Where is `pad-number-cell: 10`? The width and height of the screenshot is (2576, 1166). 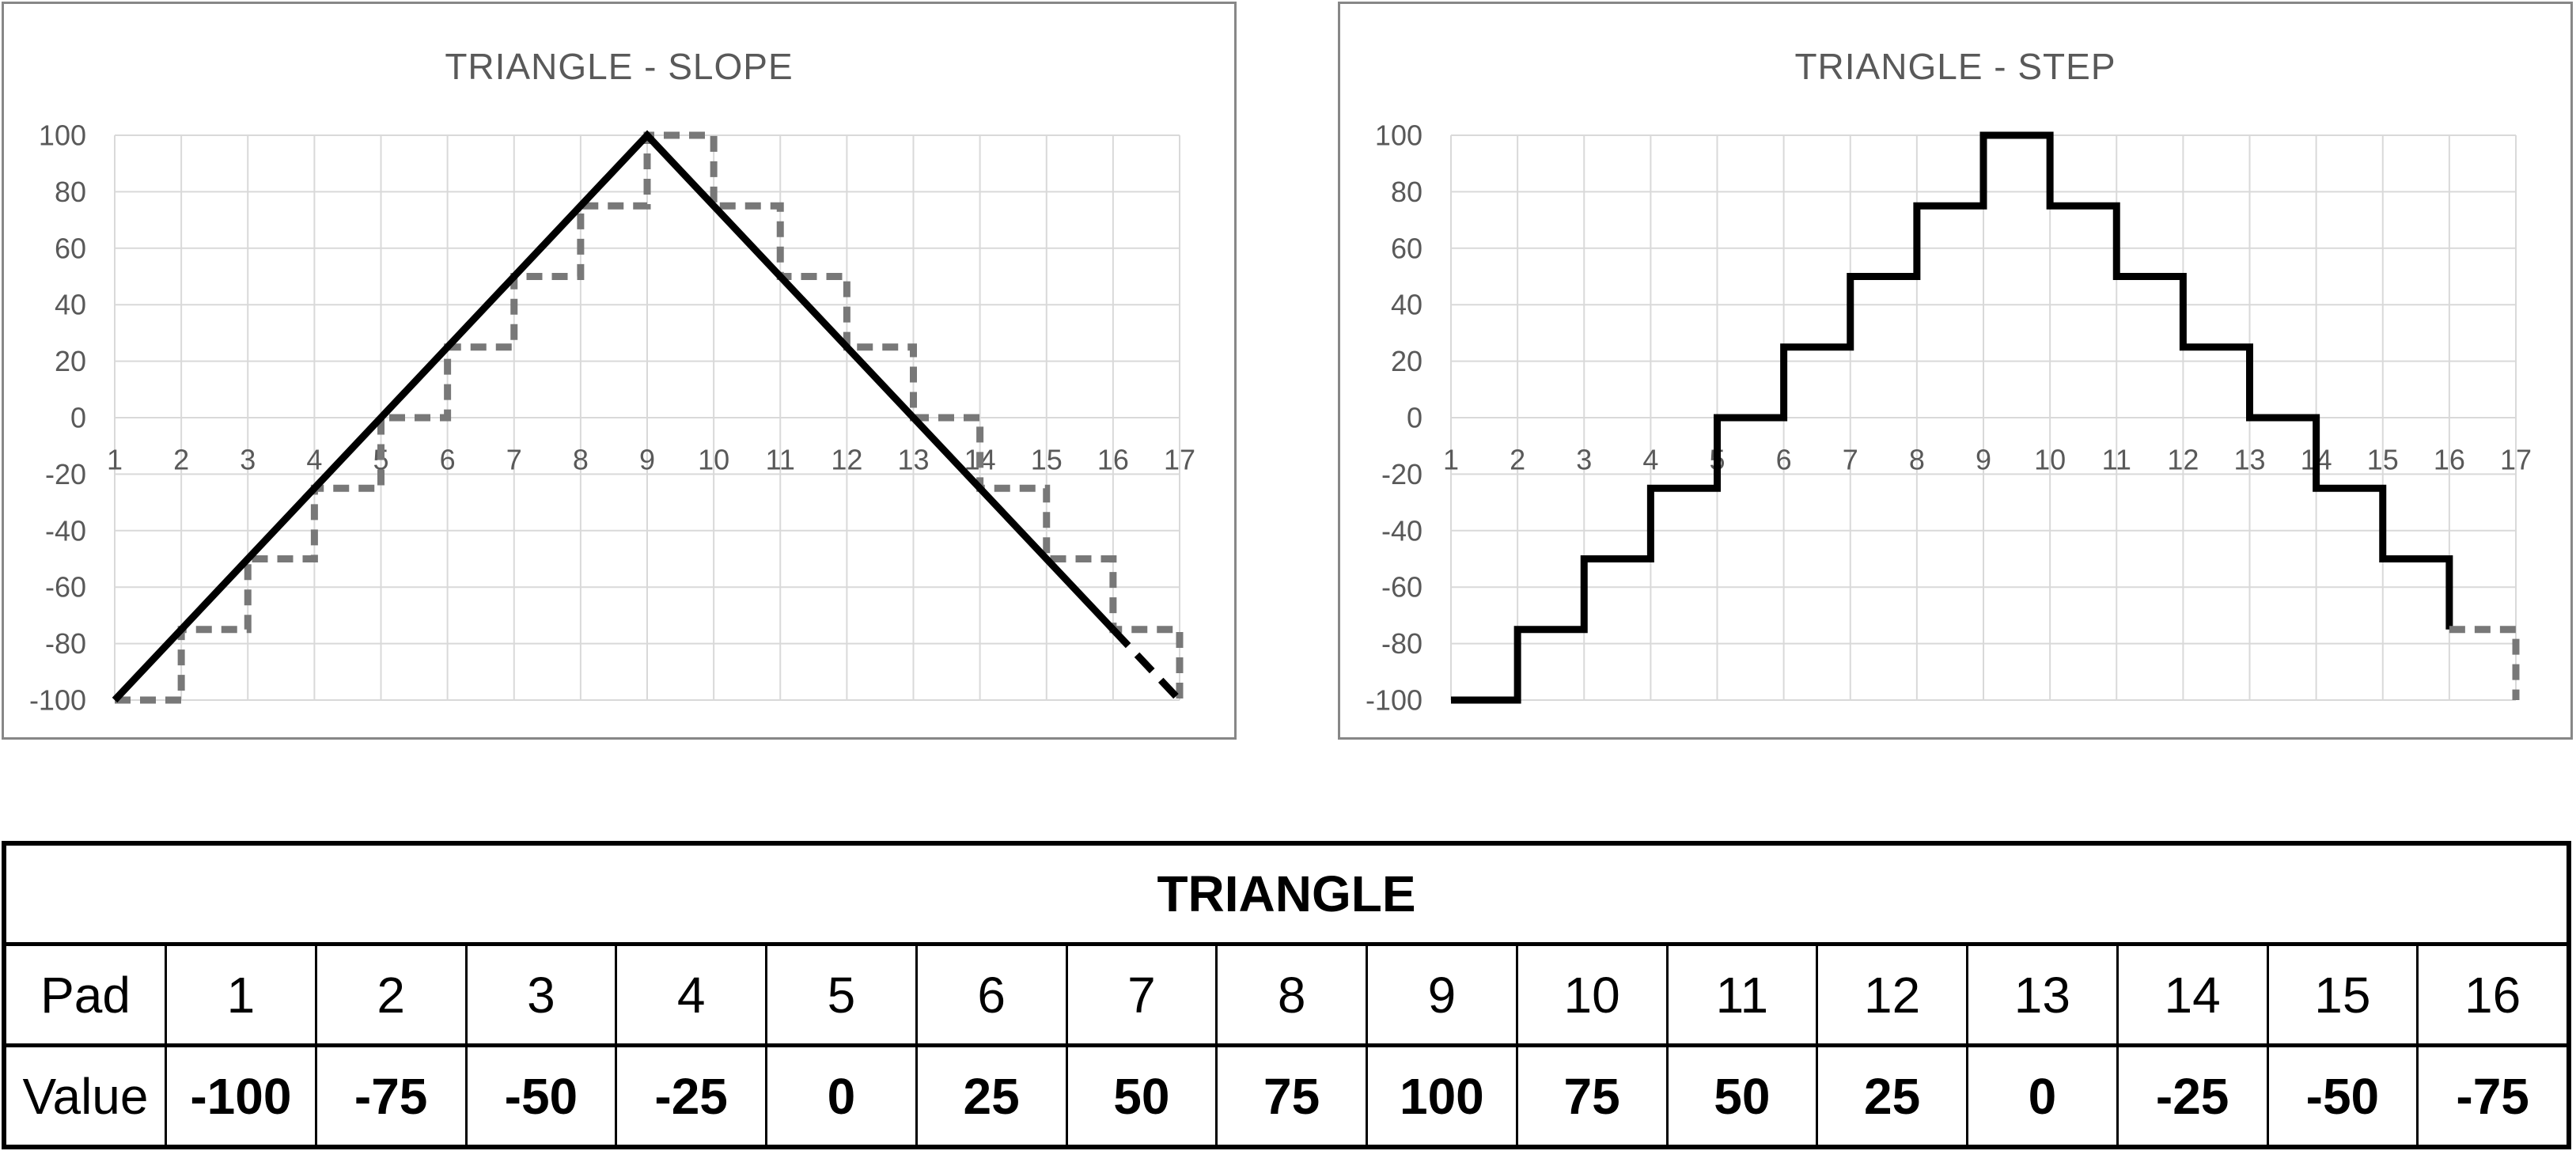
pad-number-cell: 10 is located at coordinates (1590, 994).